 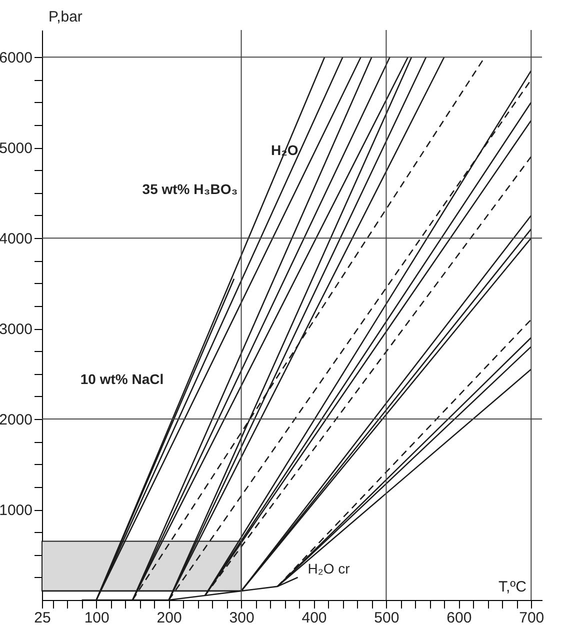 I want to click on y-tick-label: 3000, so click(x=16, y=329).